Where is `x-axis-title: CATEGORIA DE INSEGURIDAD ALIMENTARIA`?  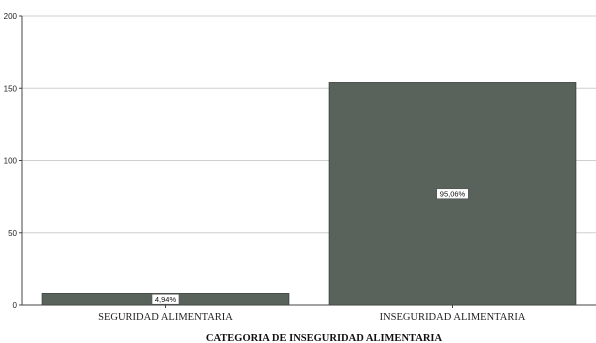 x-axis-title: CATEGORIA DE INSEGURIDAD ALIMENTARIA is located at coordinates (324, 338).